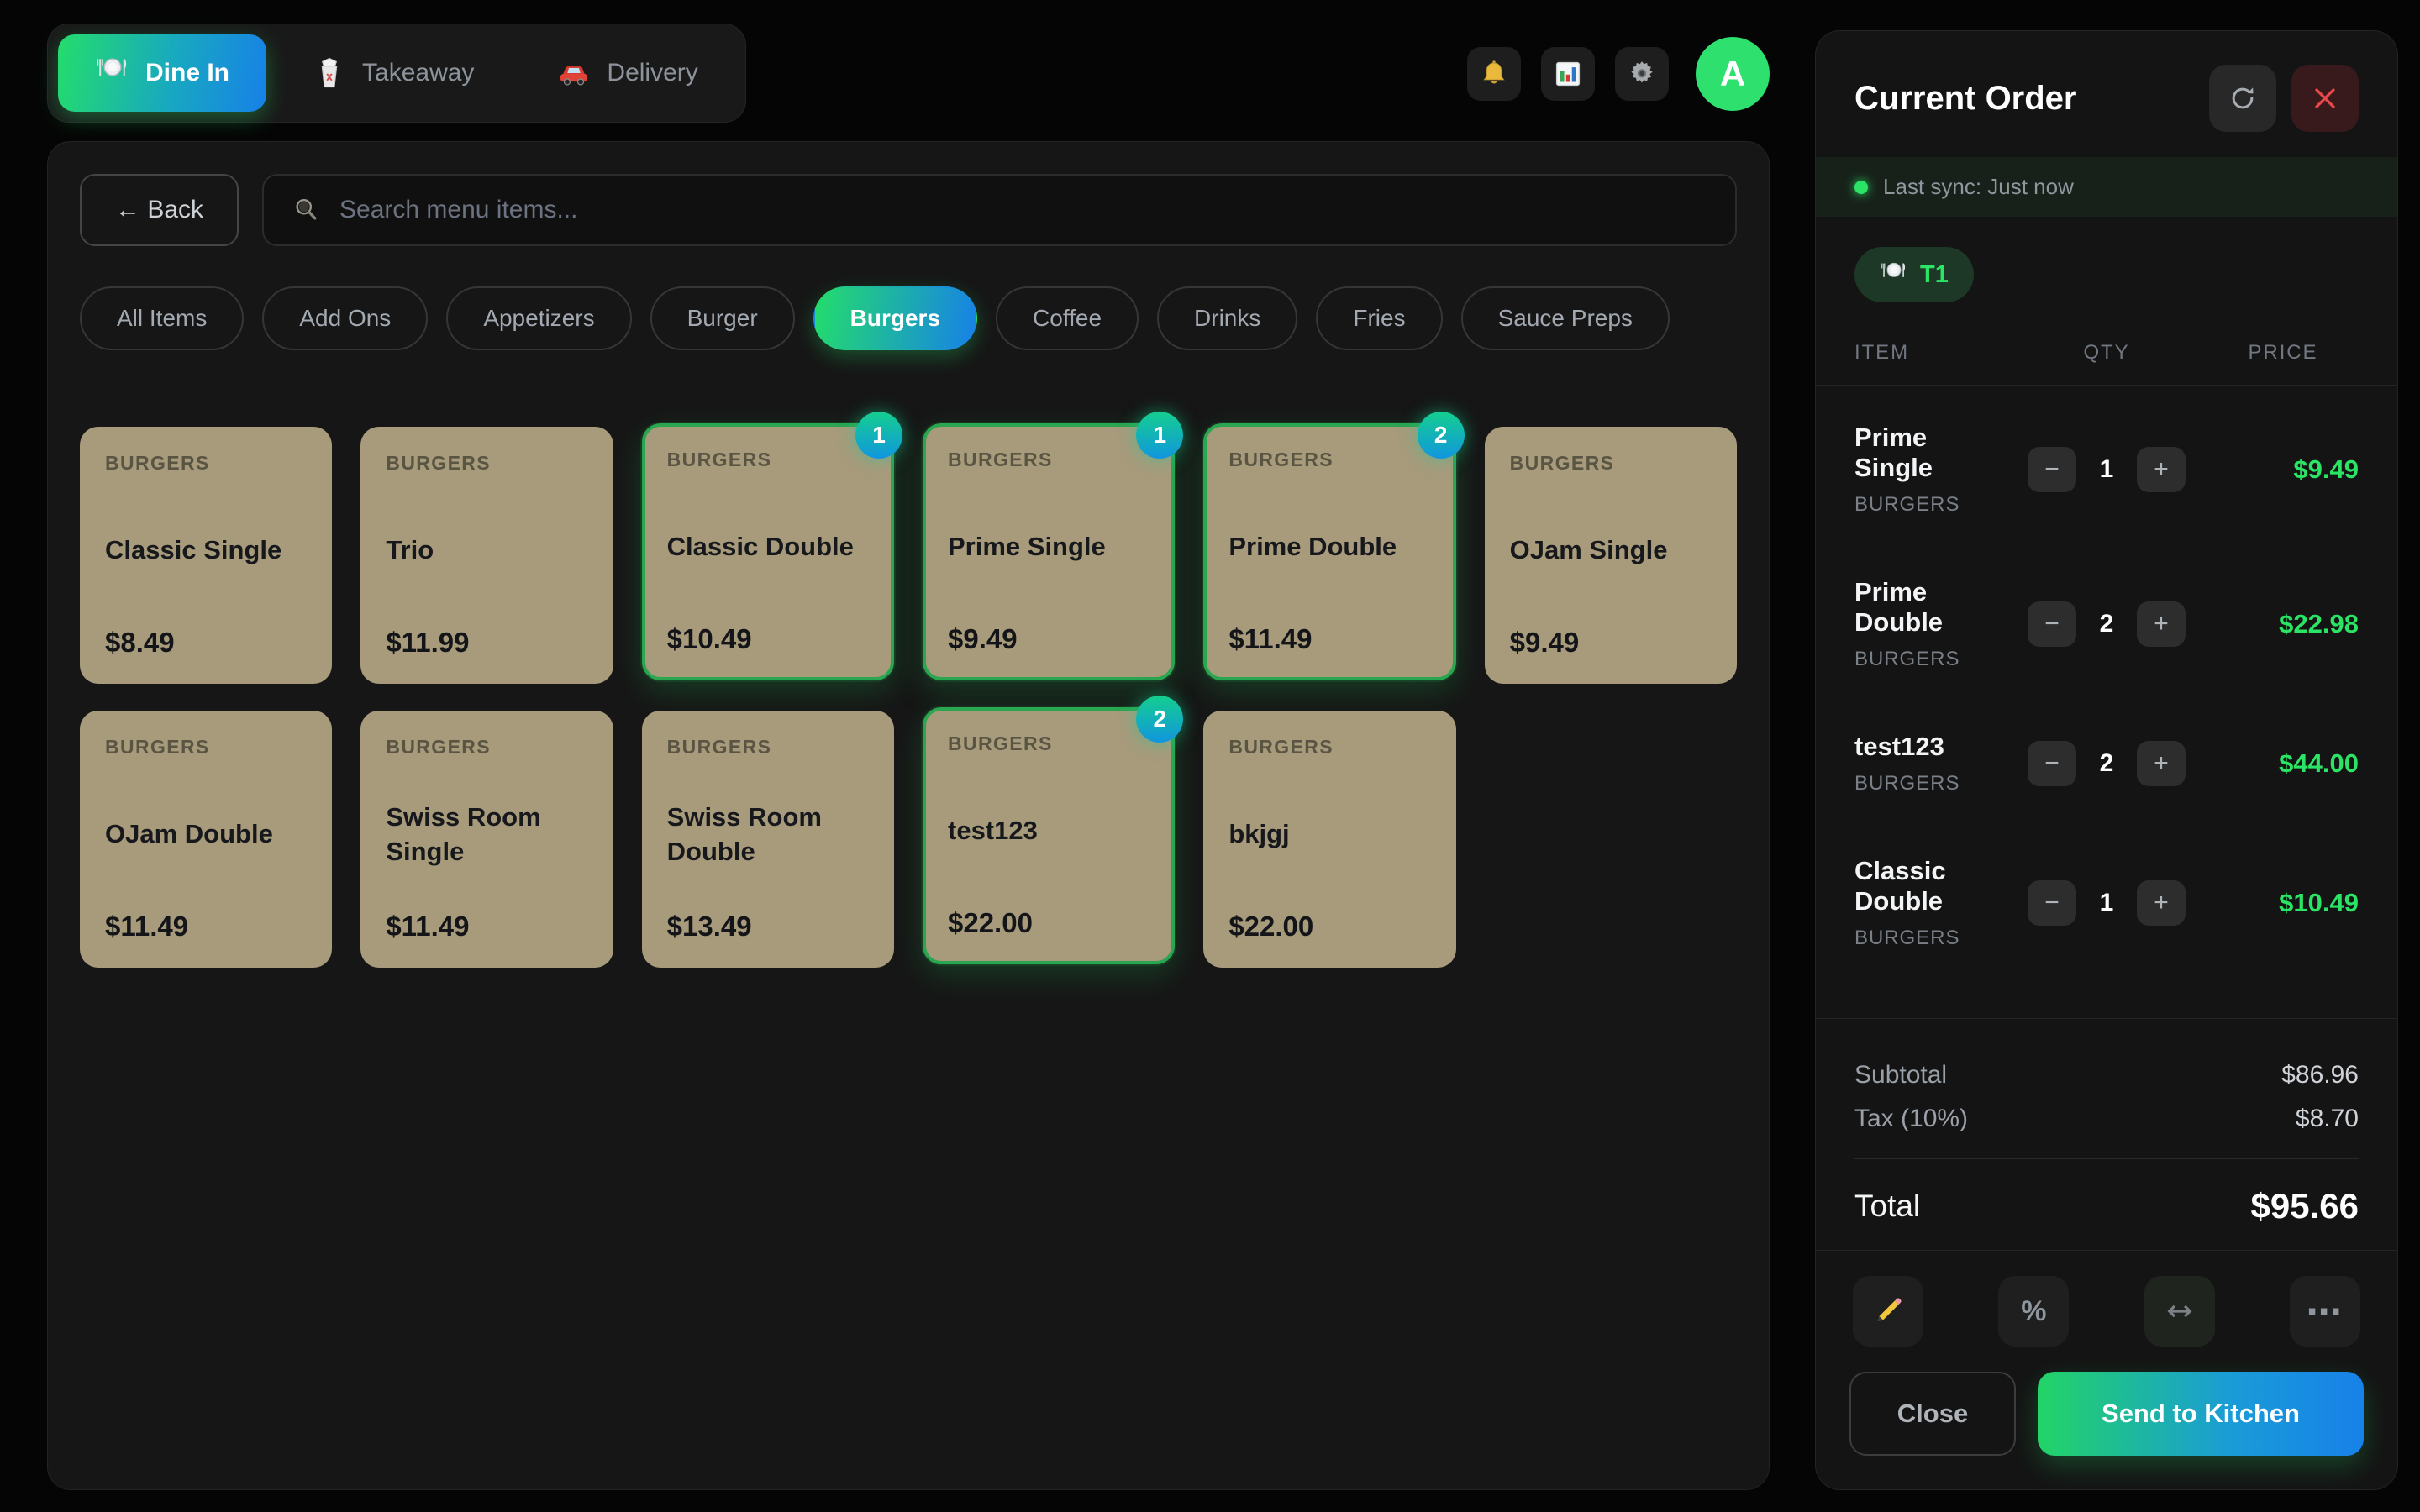 Image resolution: width=2420 pixels, height=1512 pixels. Describe the element at coordinates (2319, 902) in the screenshot. I see `order-item-price: $10.49` at that location.